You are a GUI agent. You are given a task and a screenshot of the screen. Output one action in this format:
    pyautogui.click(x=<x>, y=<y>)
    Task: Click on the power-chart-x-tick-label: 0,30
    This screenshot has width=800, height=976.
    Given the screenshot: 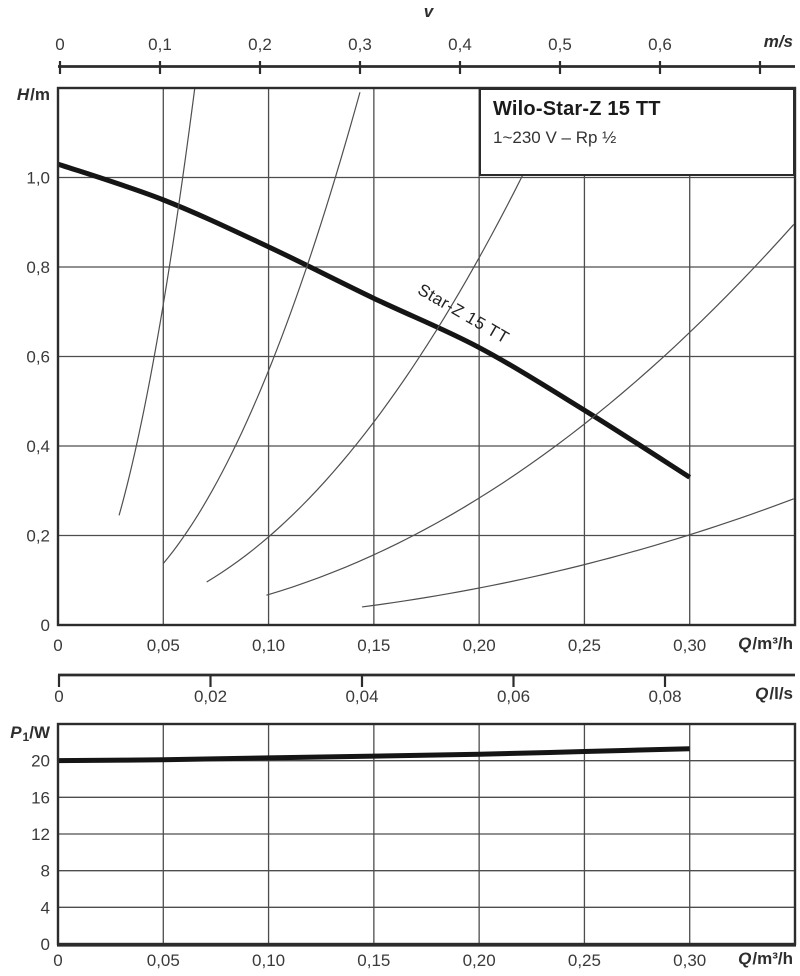 What is the action you would take?
    pyautogui.click(x=689, y=960)
    